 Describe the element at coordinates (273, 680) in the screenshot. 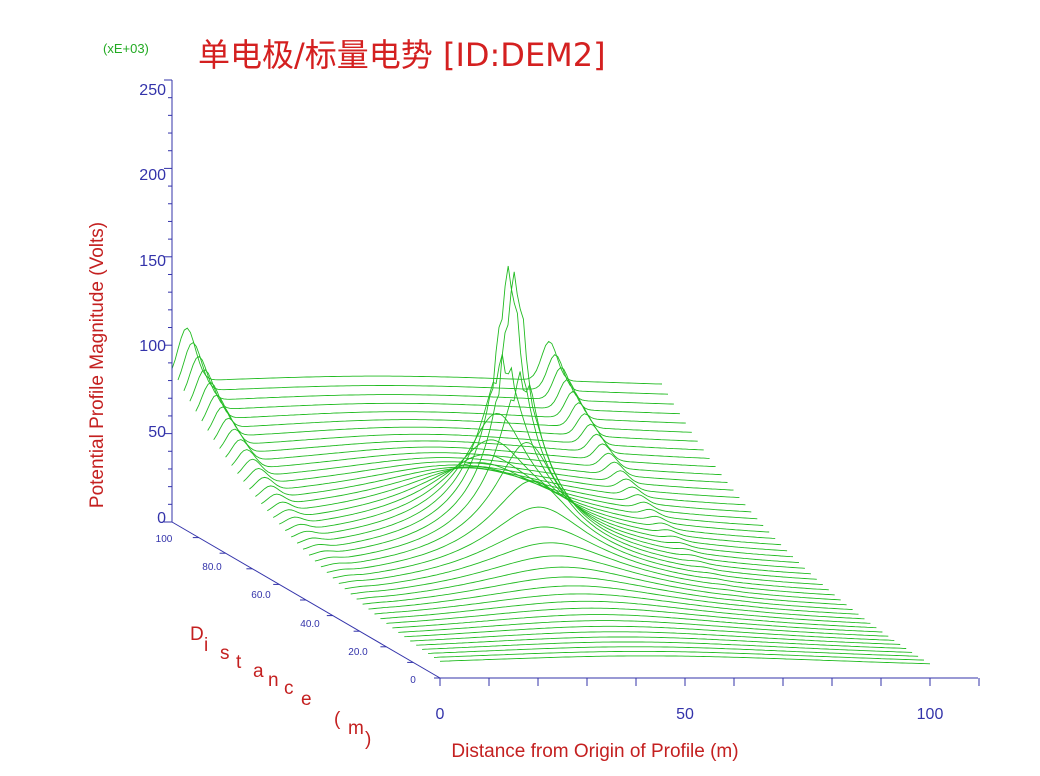

I see `z-axis-title-letter: n` at that location.